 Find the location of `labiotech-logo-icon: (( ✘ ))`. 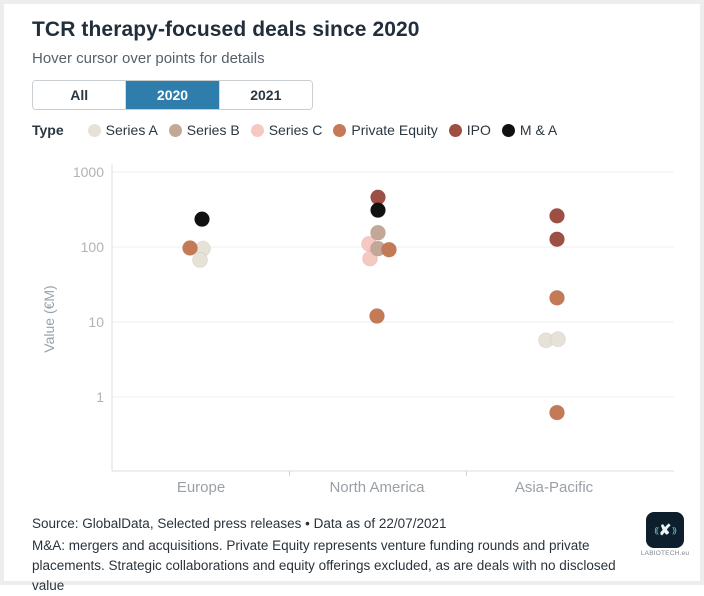

labiotech-logo-icon: (( ✘ )) is located at coordinates (665, 530).